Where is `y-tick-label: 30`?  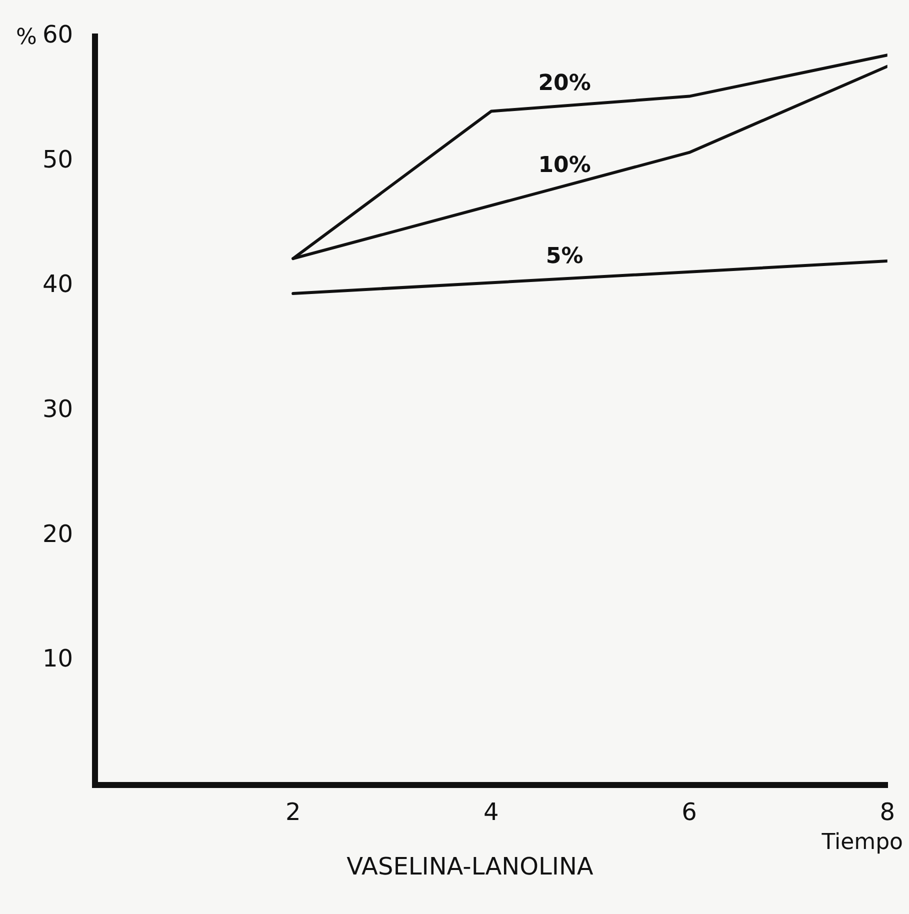 y-tick-label: 30 is located at coordinates (57, 409).